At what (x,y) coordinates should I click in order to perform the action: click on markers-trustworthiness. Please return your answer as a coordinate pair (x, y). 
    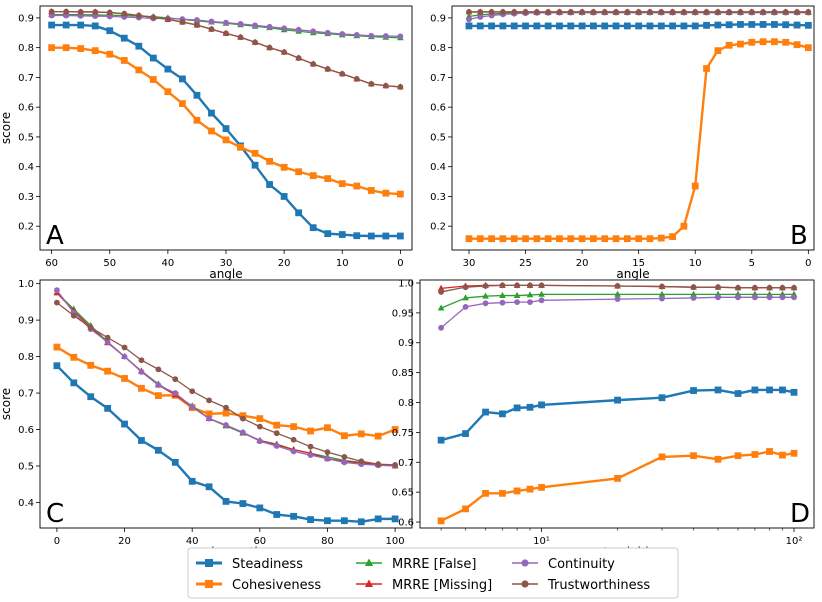
    Looking at the image, I should click on (617, 288).